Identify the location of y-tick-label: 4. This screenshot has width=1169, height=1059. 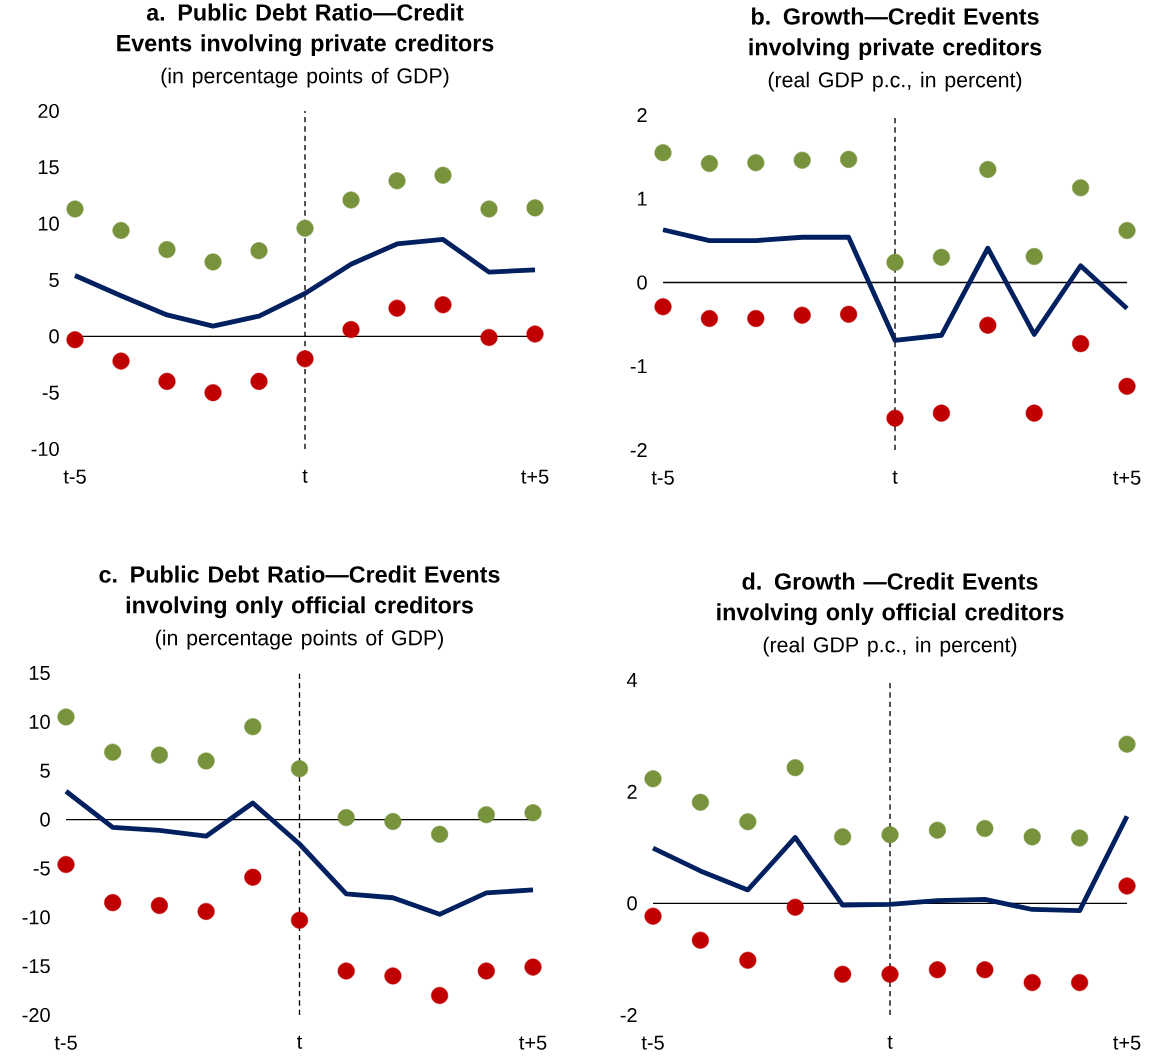
(632, 680).